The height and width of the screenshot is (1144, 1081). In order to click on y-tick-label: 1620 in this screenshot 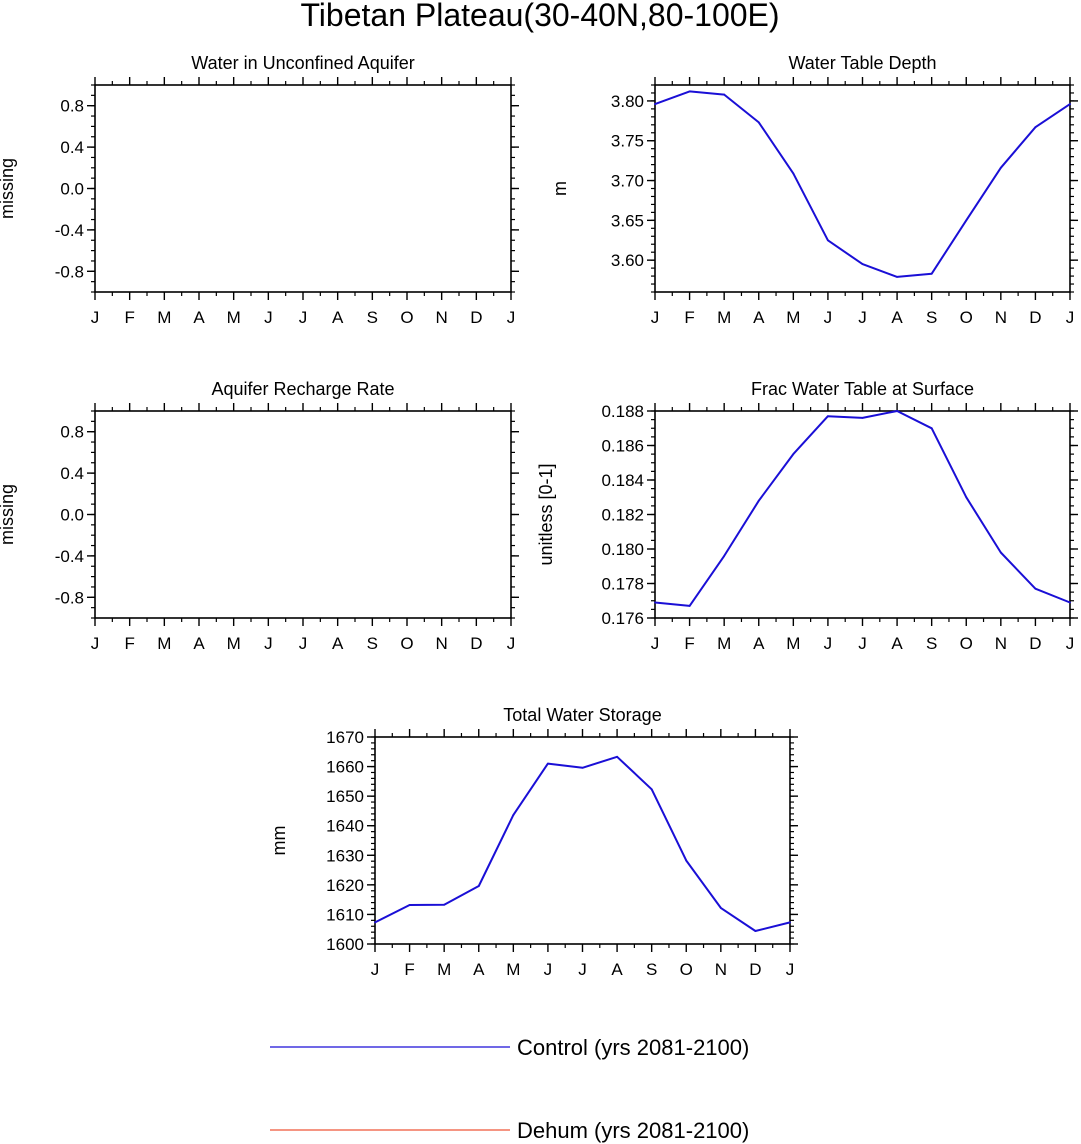, I will do `click(345, 885)`.